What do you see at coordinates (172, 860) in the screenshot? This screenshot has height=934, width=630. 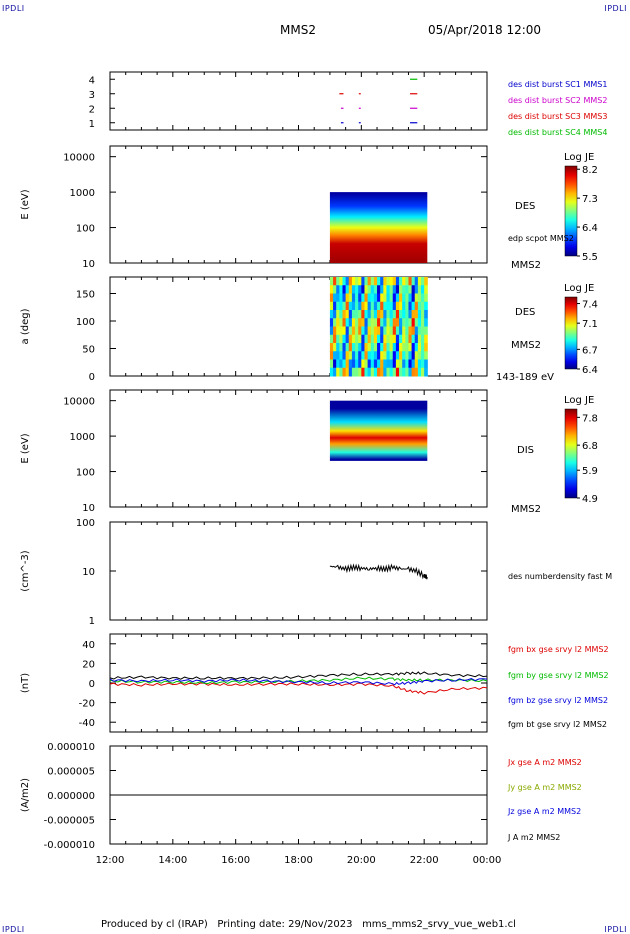 I see `x-tick-label: 14:00` at bounding box center [172, 860].